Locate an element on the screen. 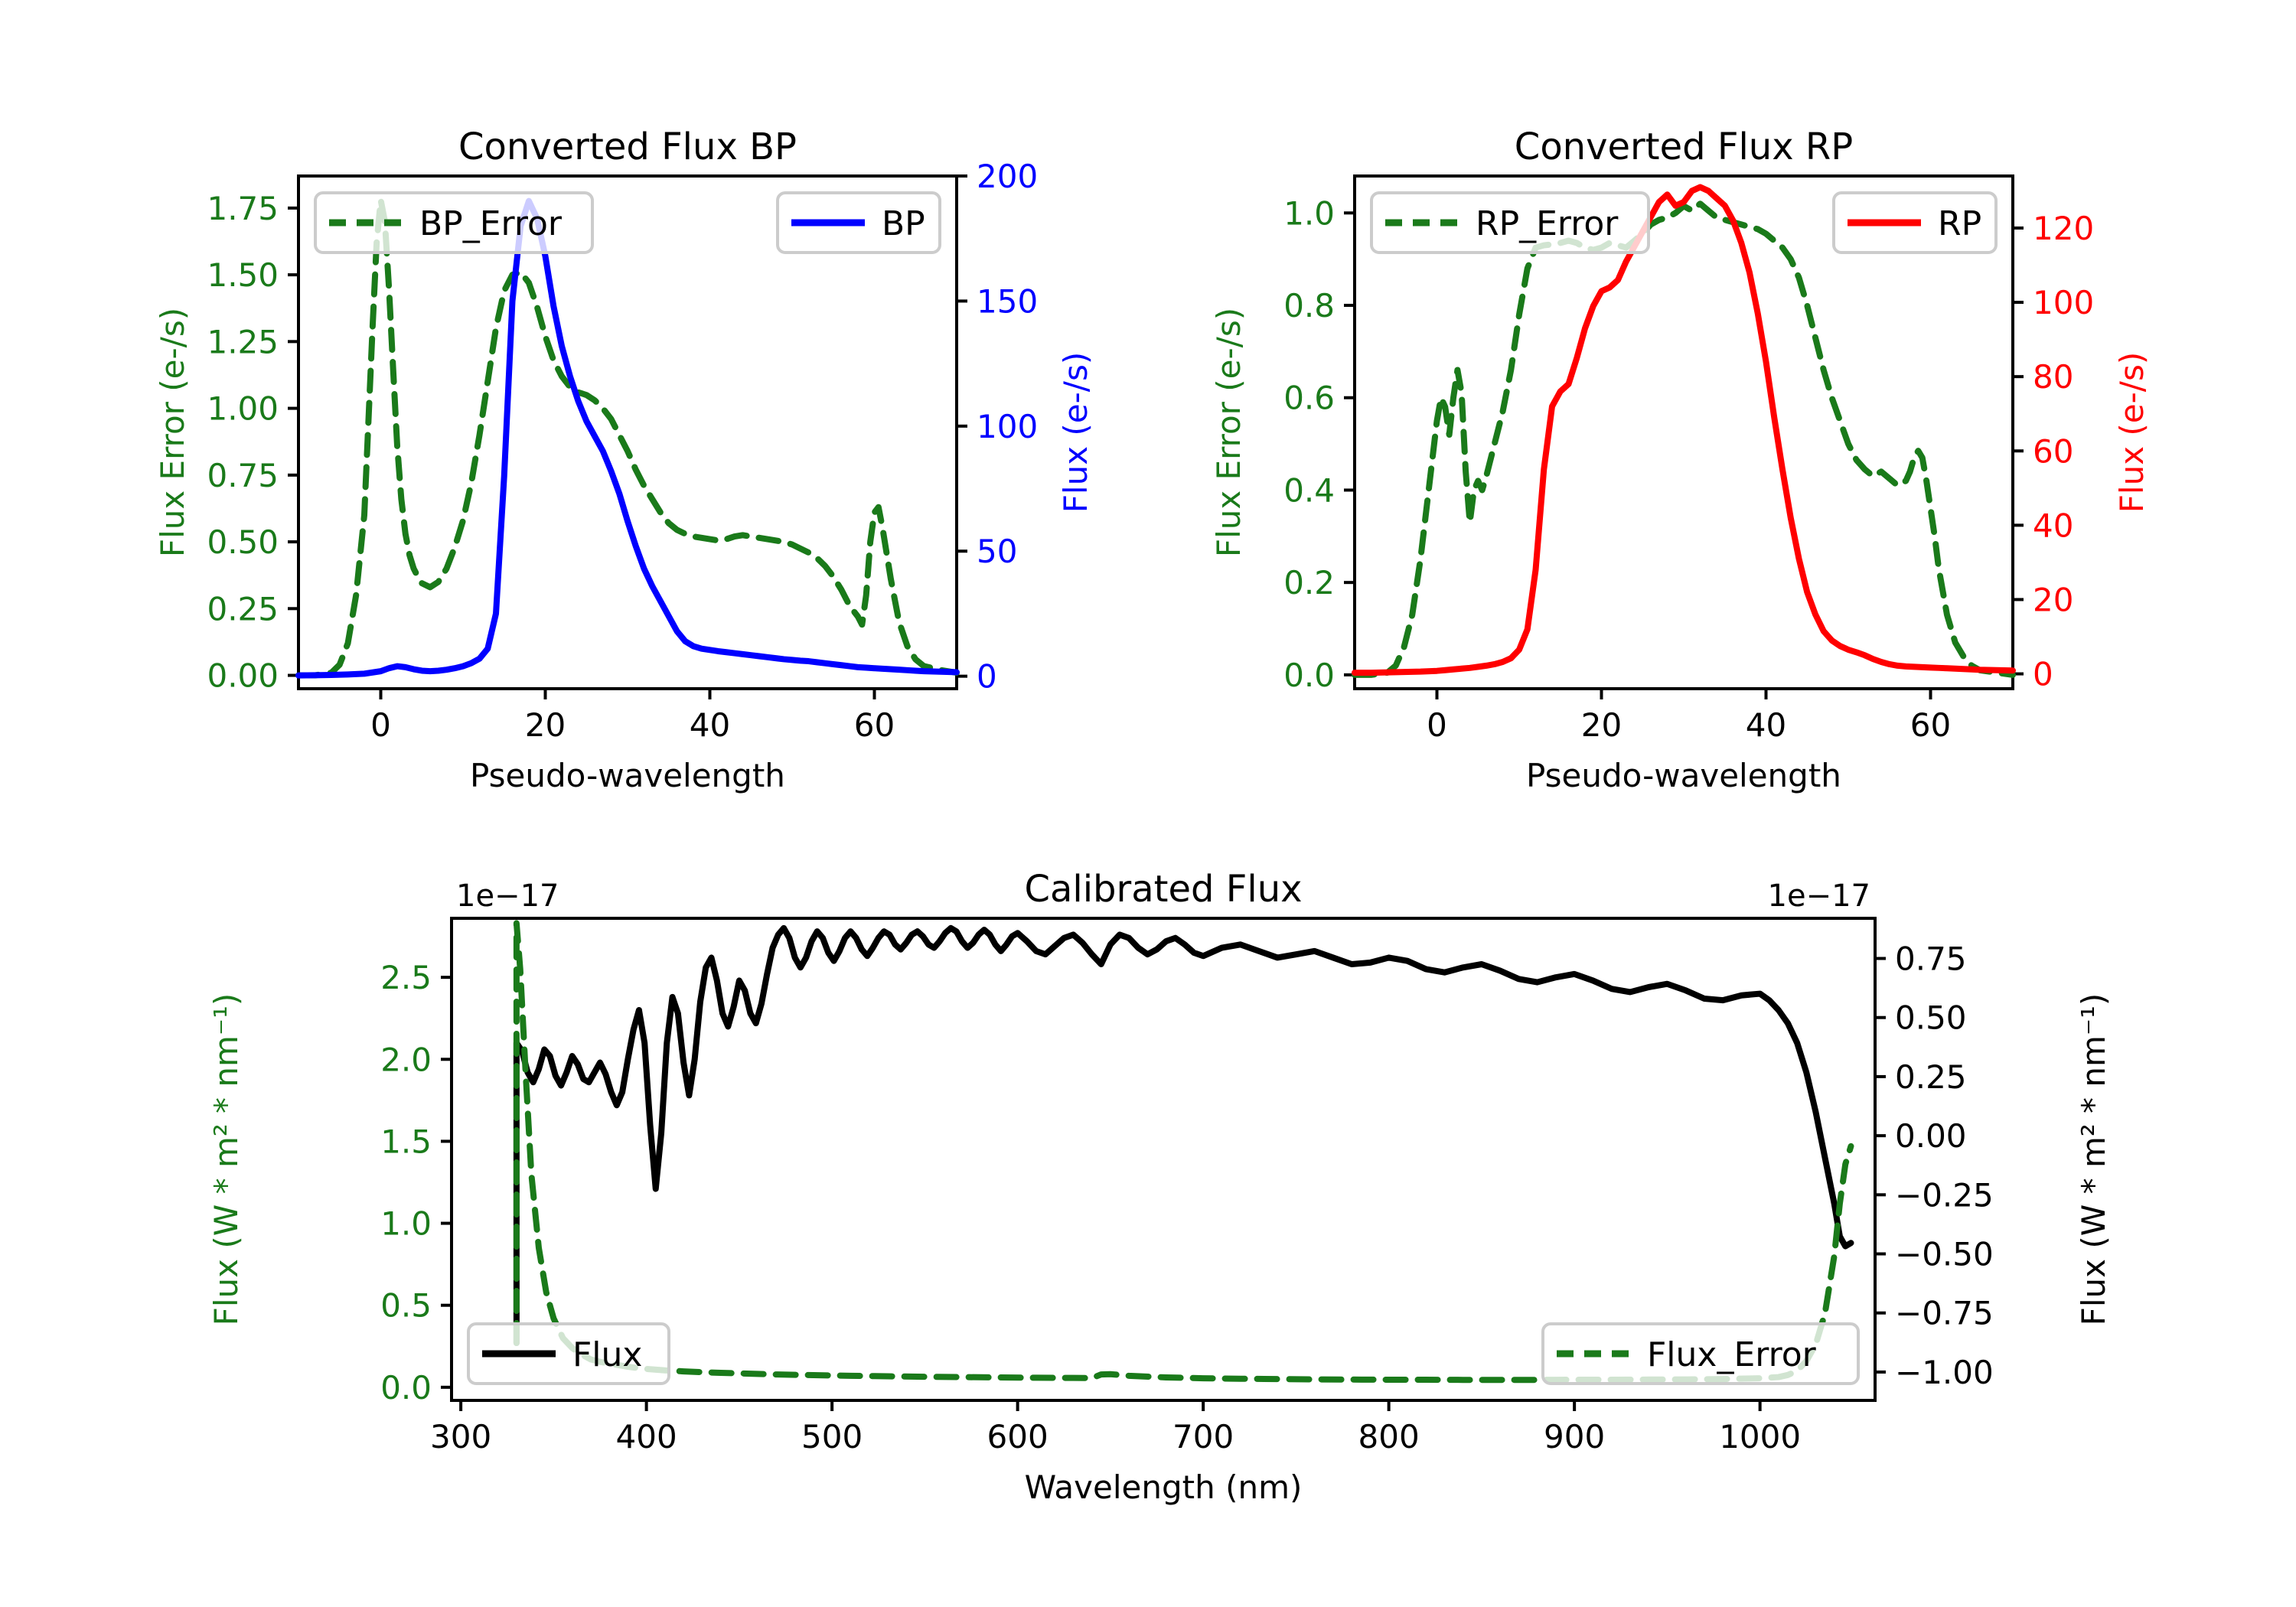 This screenshot has width=2296, height=1607. y-tick-label-left: 0.25 is located at coordinates (243, 608).